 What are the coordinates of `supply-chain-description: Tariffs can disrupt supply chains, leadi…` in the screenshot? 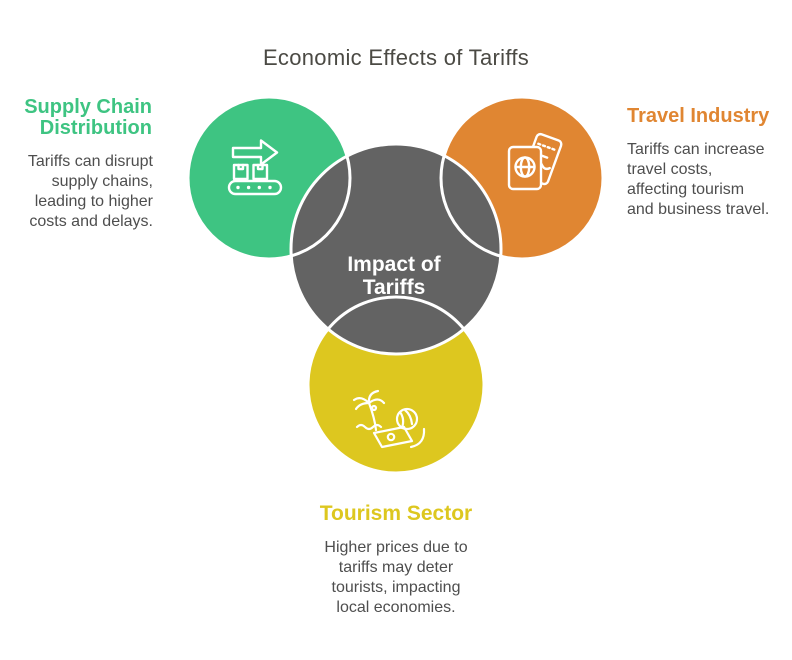 It's located at (76, 192).